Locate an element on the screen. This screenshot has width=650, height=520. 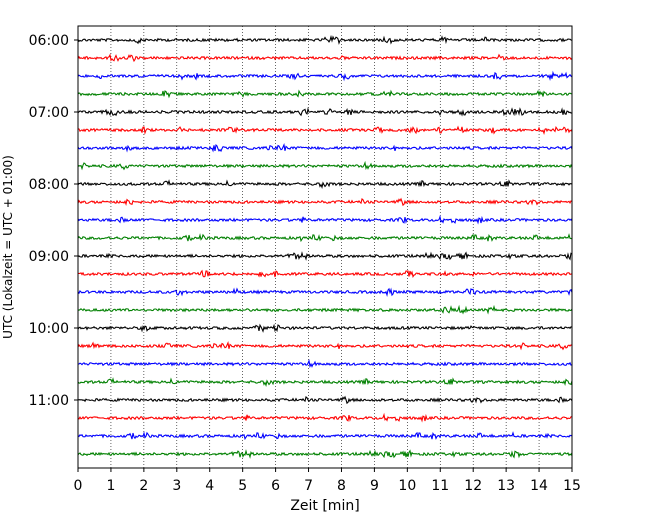
y-tick-label-0800: 08:00 is located at coordinates (49, 185).